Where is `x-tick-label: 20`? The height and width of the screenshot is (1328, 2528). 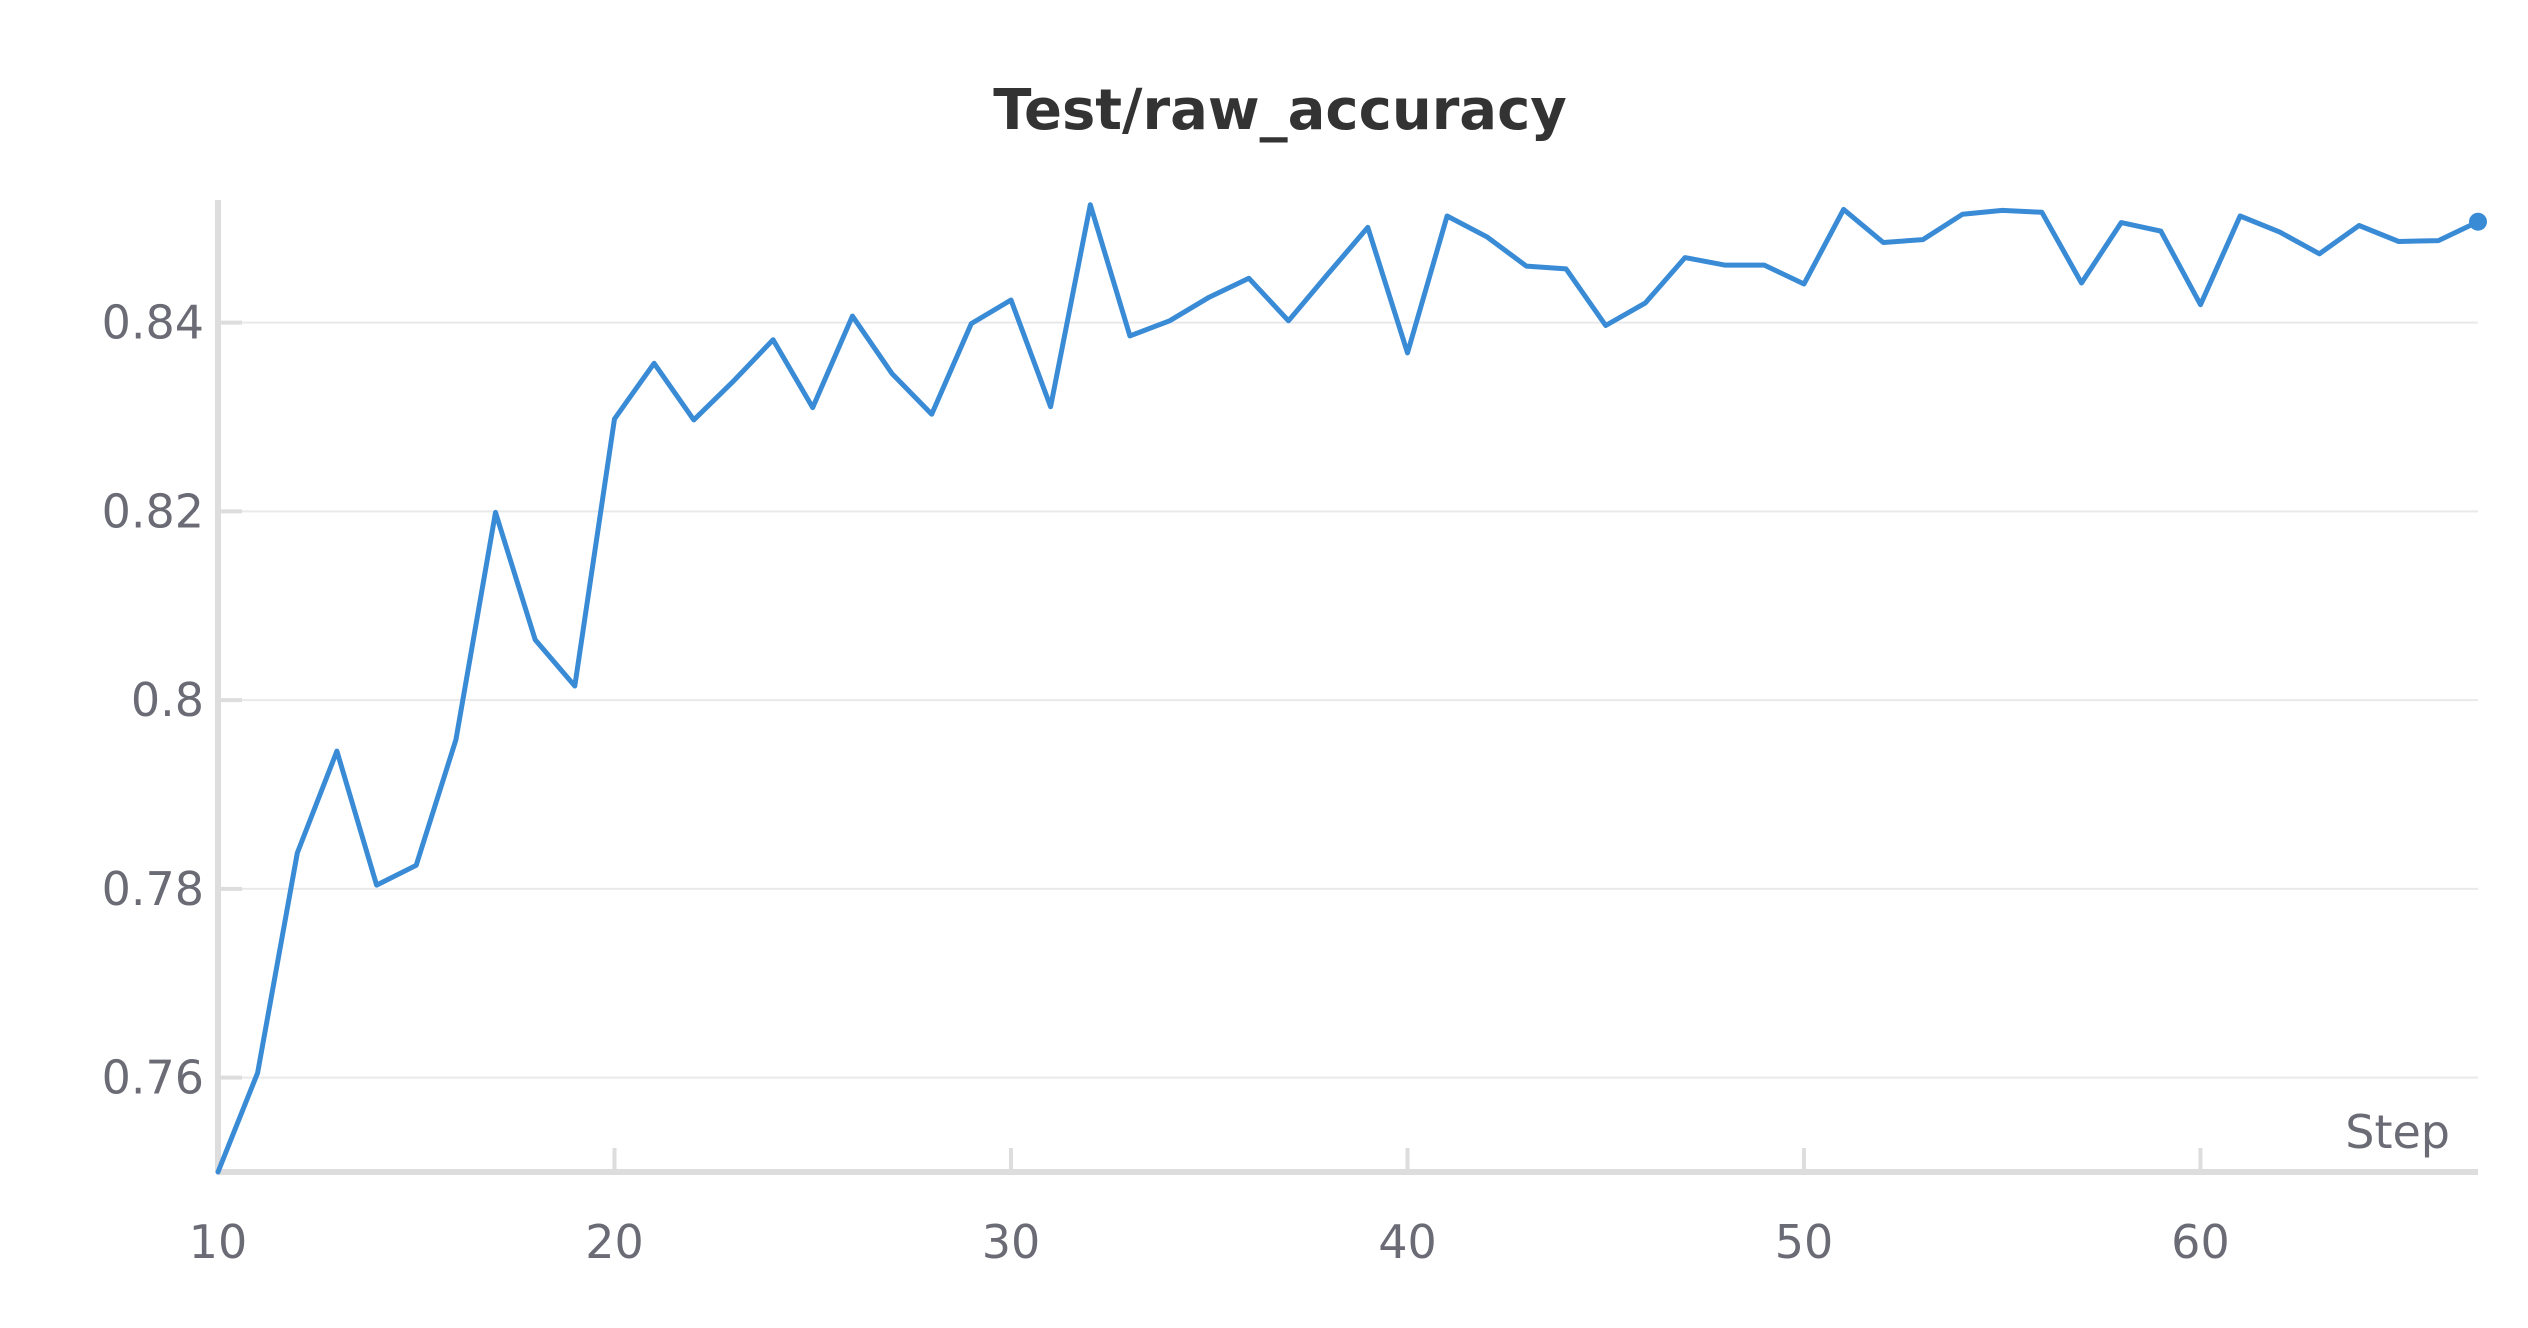 x-tick-label: 20 is located at coordinates (614, 1242).